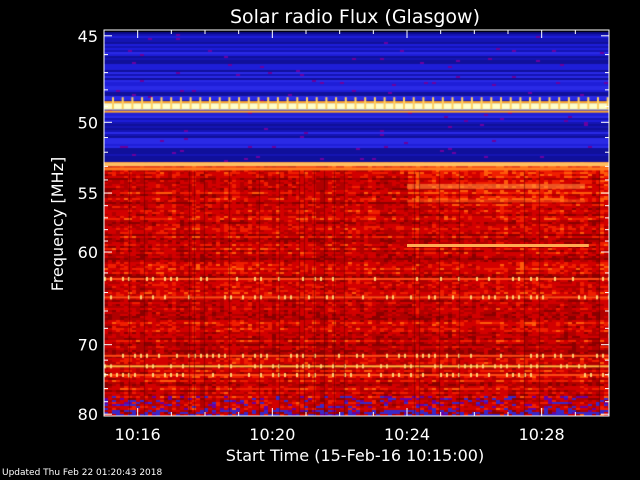 The width and height of the screenshot is (640, 480). Describe the element at coordinates (82, 473) in the screenshot. I see `updated-timestamp: Updated Thu Feb 22 01:20:43 2018` at that location.